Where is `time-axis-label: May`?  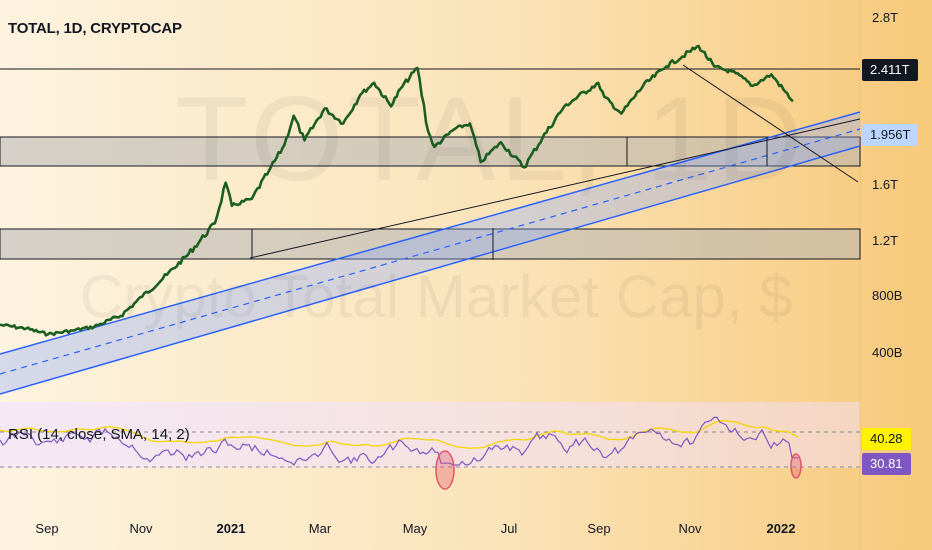
time-axis-label: May is located at coordinates (415, 528).